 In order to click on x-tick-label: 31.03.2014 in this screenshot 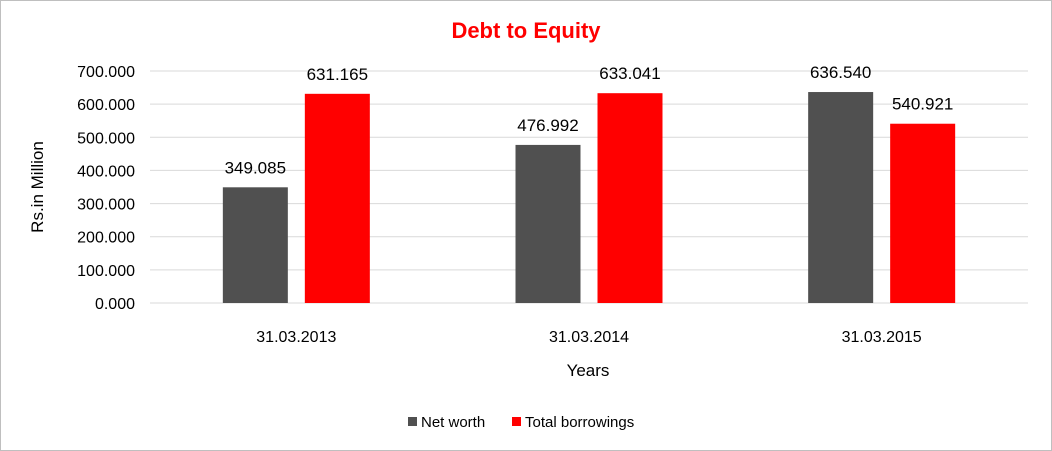, I will do `click(589, 337)`.